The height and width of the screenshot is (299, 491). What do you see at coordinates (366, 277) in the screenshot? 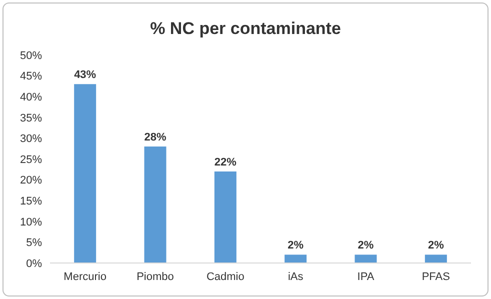
I see `x-tick-label: IPA` at bounding box center [366, 277].